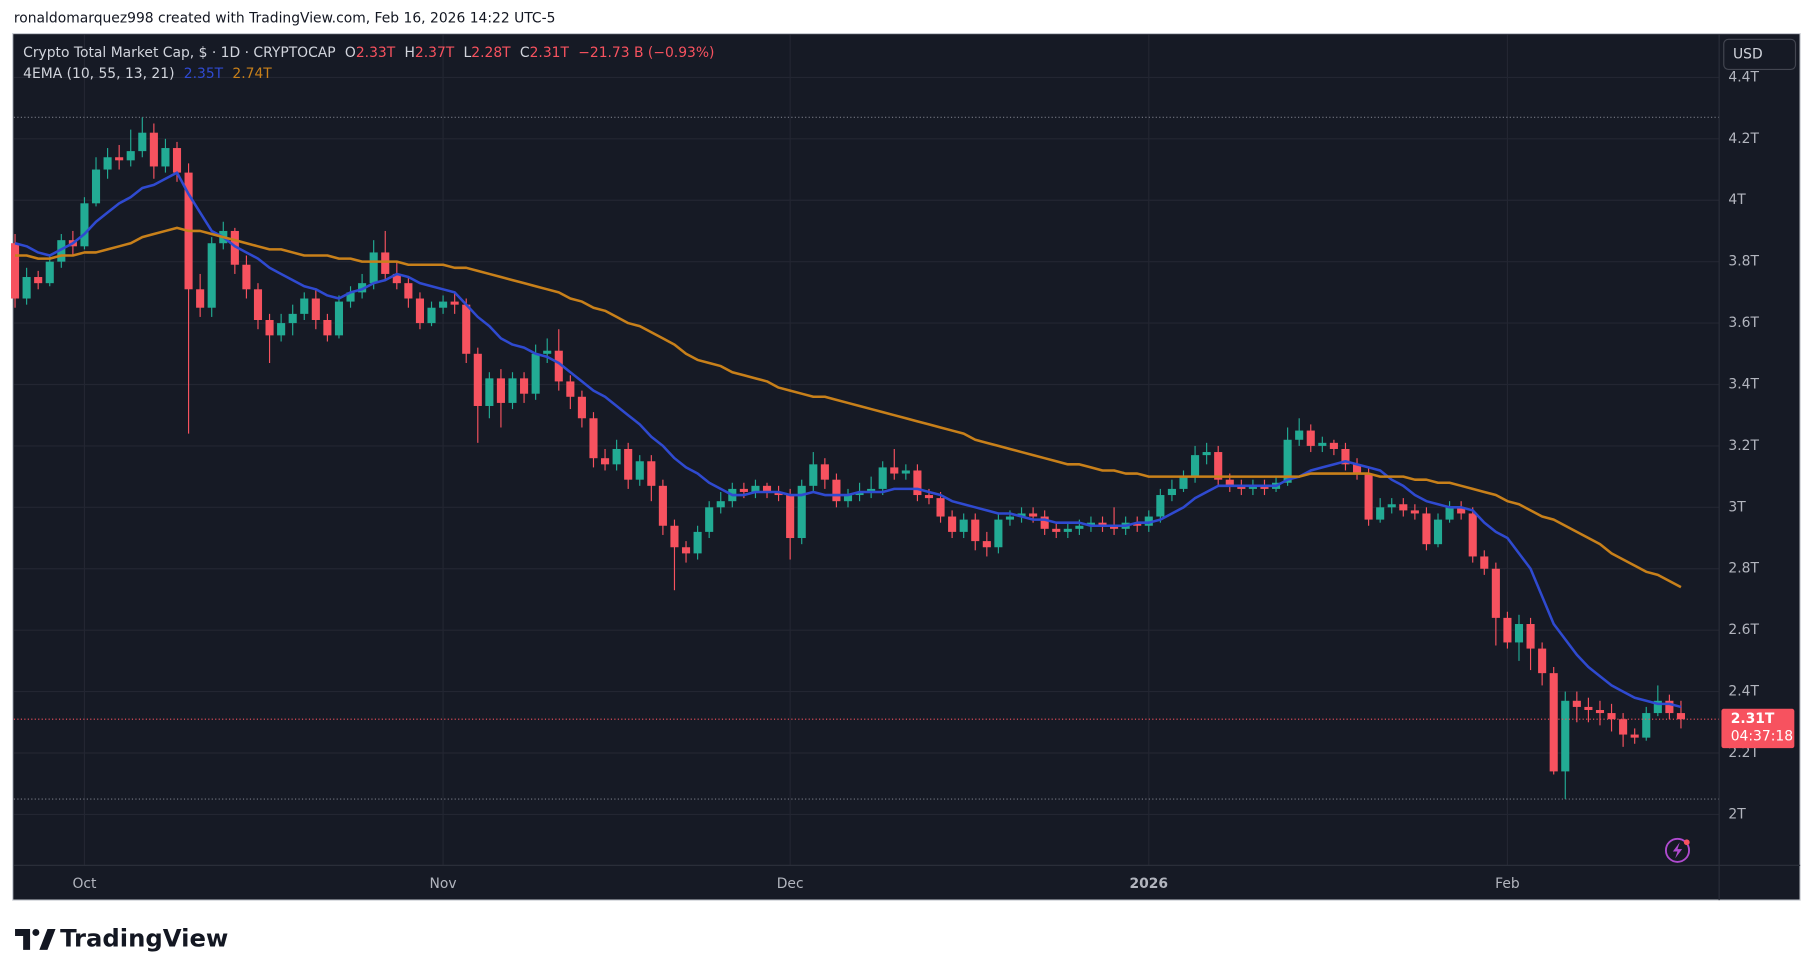 The image size is (1814, 976). Describe the element at coordinates (1743, 753) in the screenshot. I see `y-tick-label: 2.2T` at that location.